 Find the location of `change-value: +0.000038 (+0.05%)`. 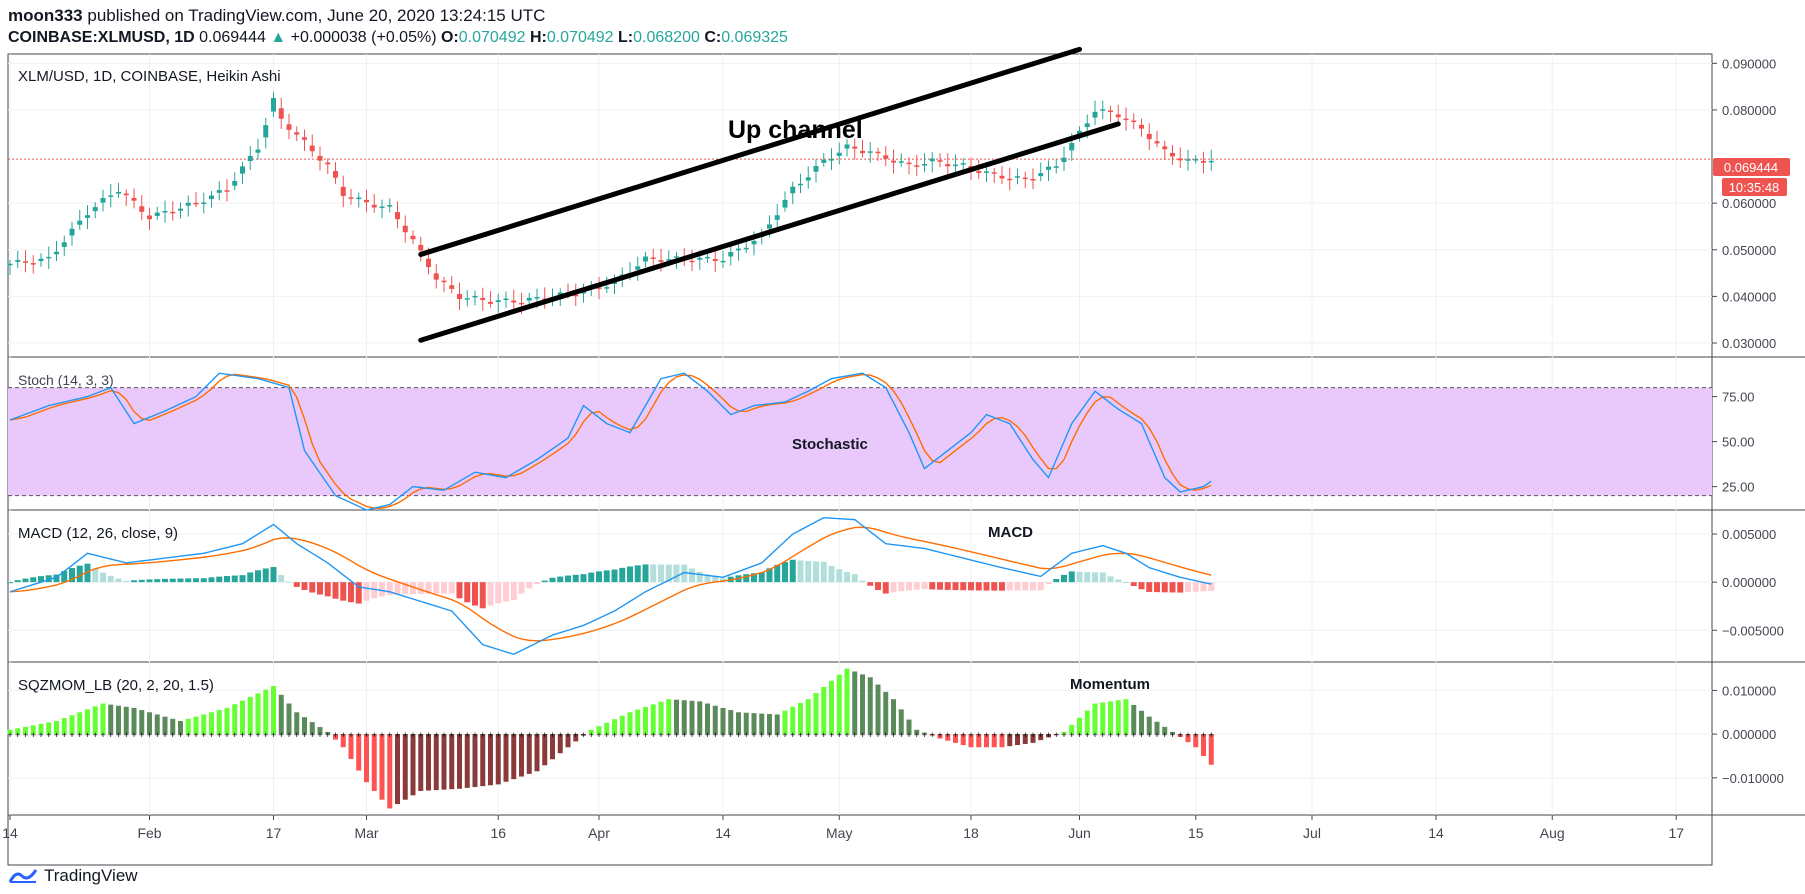

change-value: +0.000038 (+0.05%) is located at coordinates (363, 37).